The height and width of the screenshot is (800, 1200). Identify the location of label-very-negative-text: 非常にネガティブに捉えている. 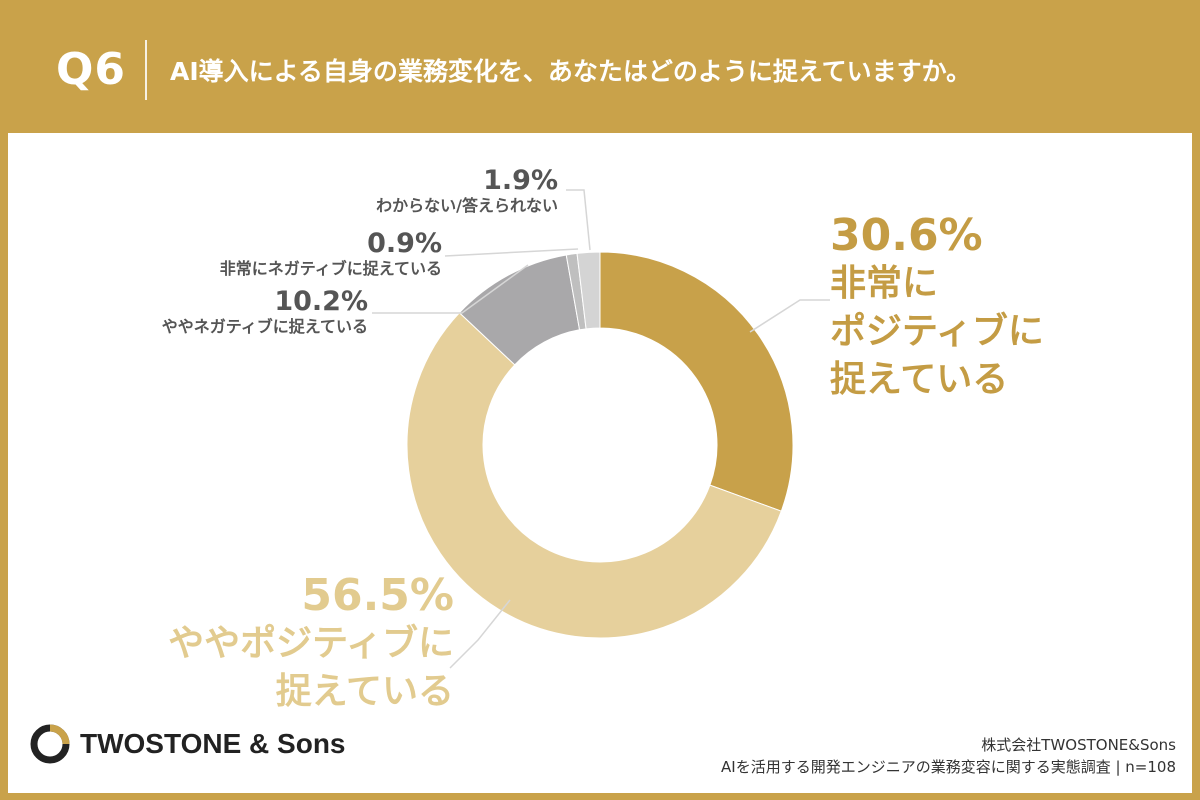
(330, 268).